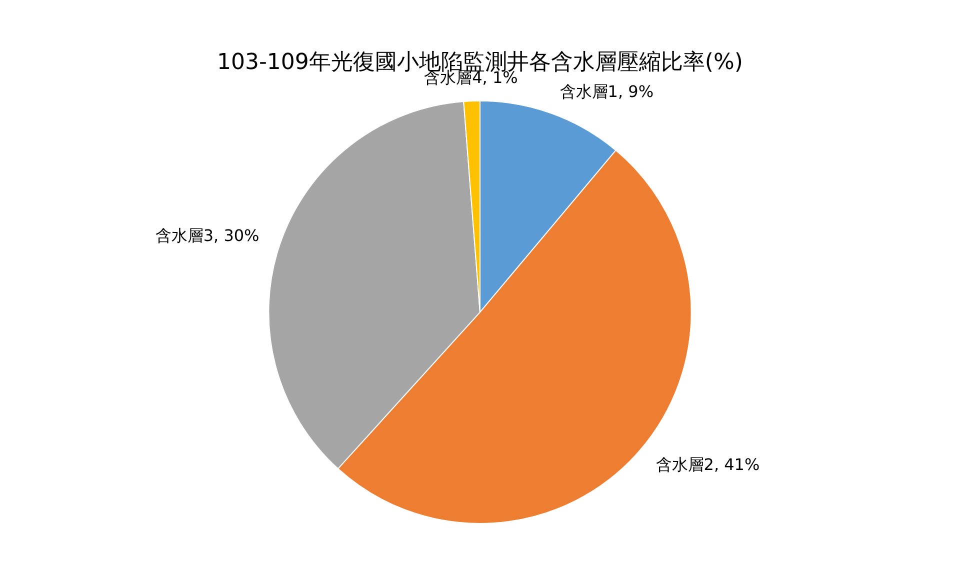  What do you see at coordinates (708, 464) in the screenshot?
I see `slice-label: 含水層2, 41%` at bounding box center [708, 464].